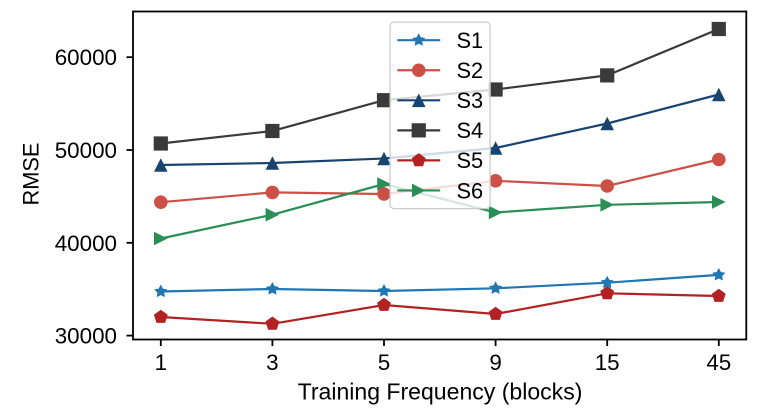 This screenshot has height=420, width=783. I want to click on svg-text: Training Frequency (blocks), so click(440, 391).